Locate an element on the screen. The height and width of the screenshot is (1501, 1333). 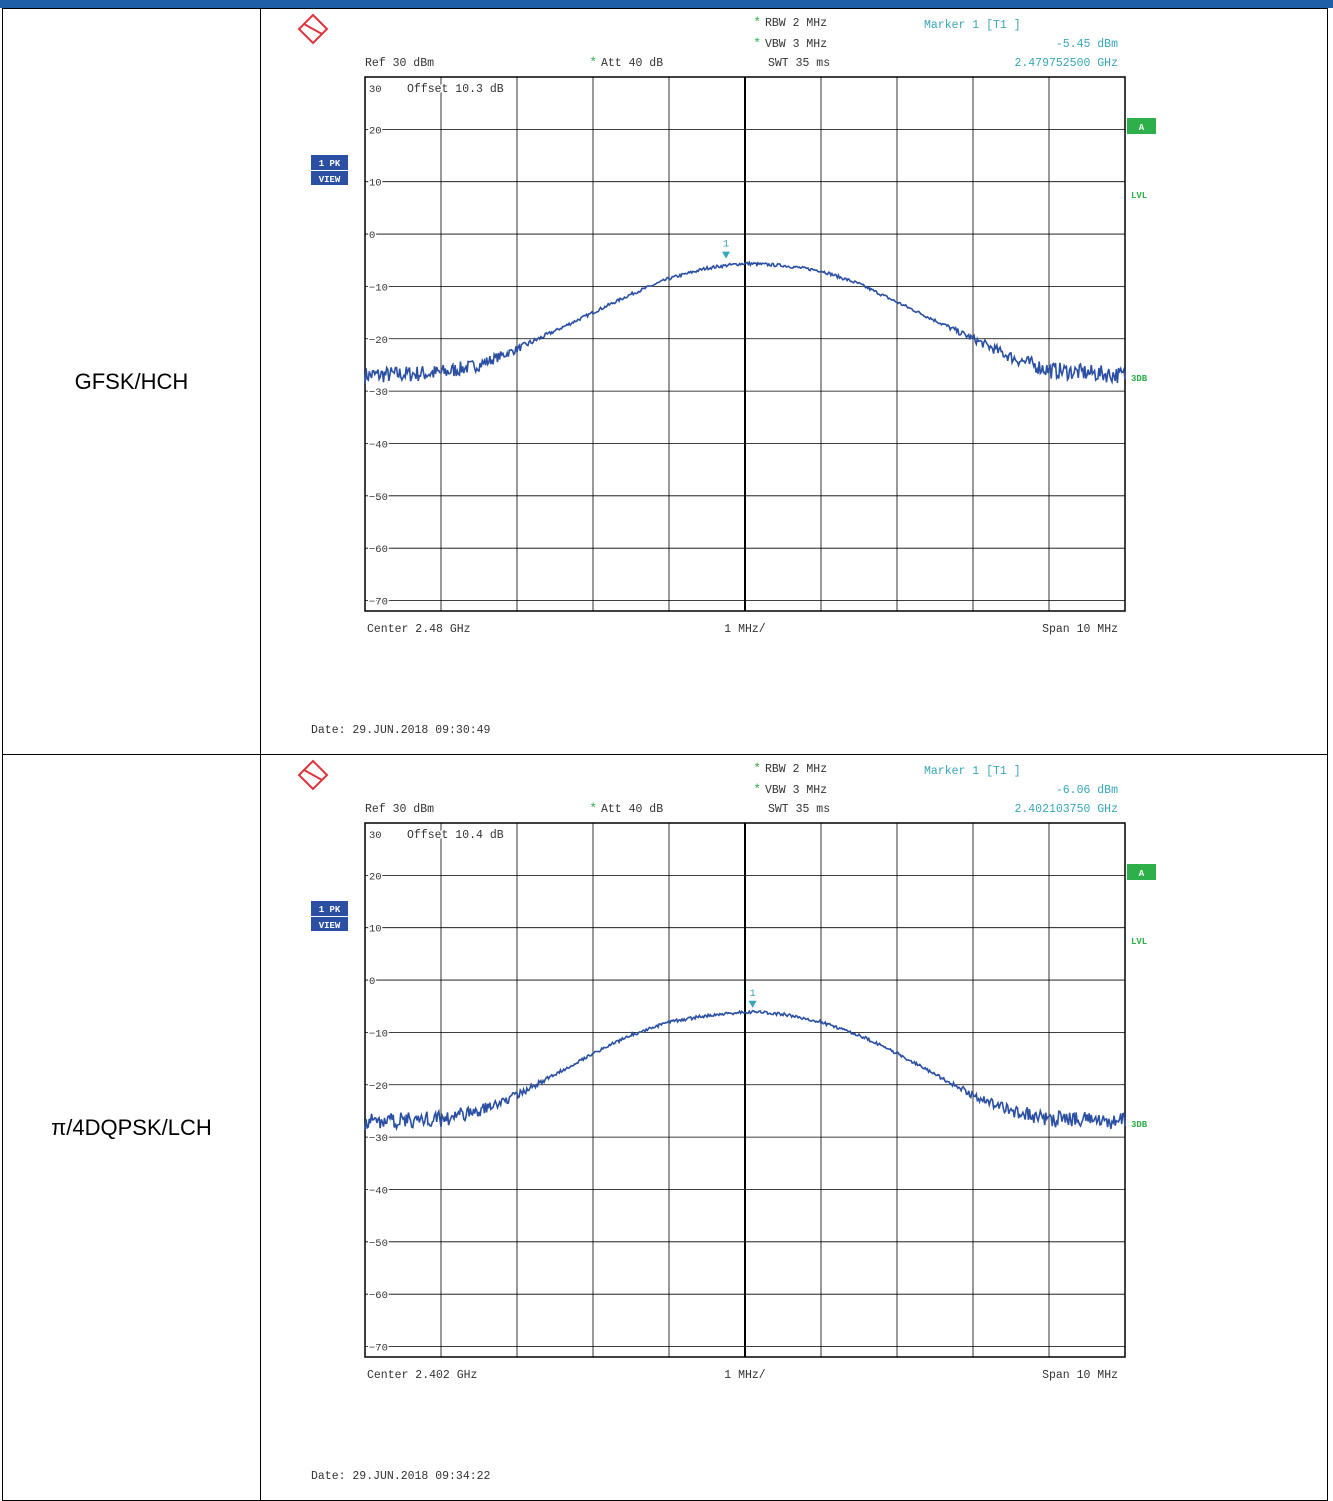
marker-level: -6.06 dBm is located at coordinates (1087, 790).